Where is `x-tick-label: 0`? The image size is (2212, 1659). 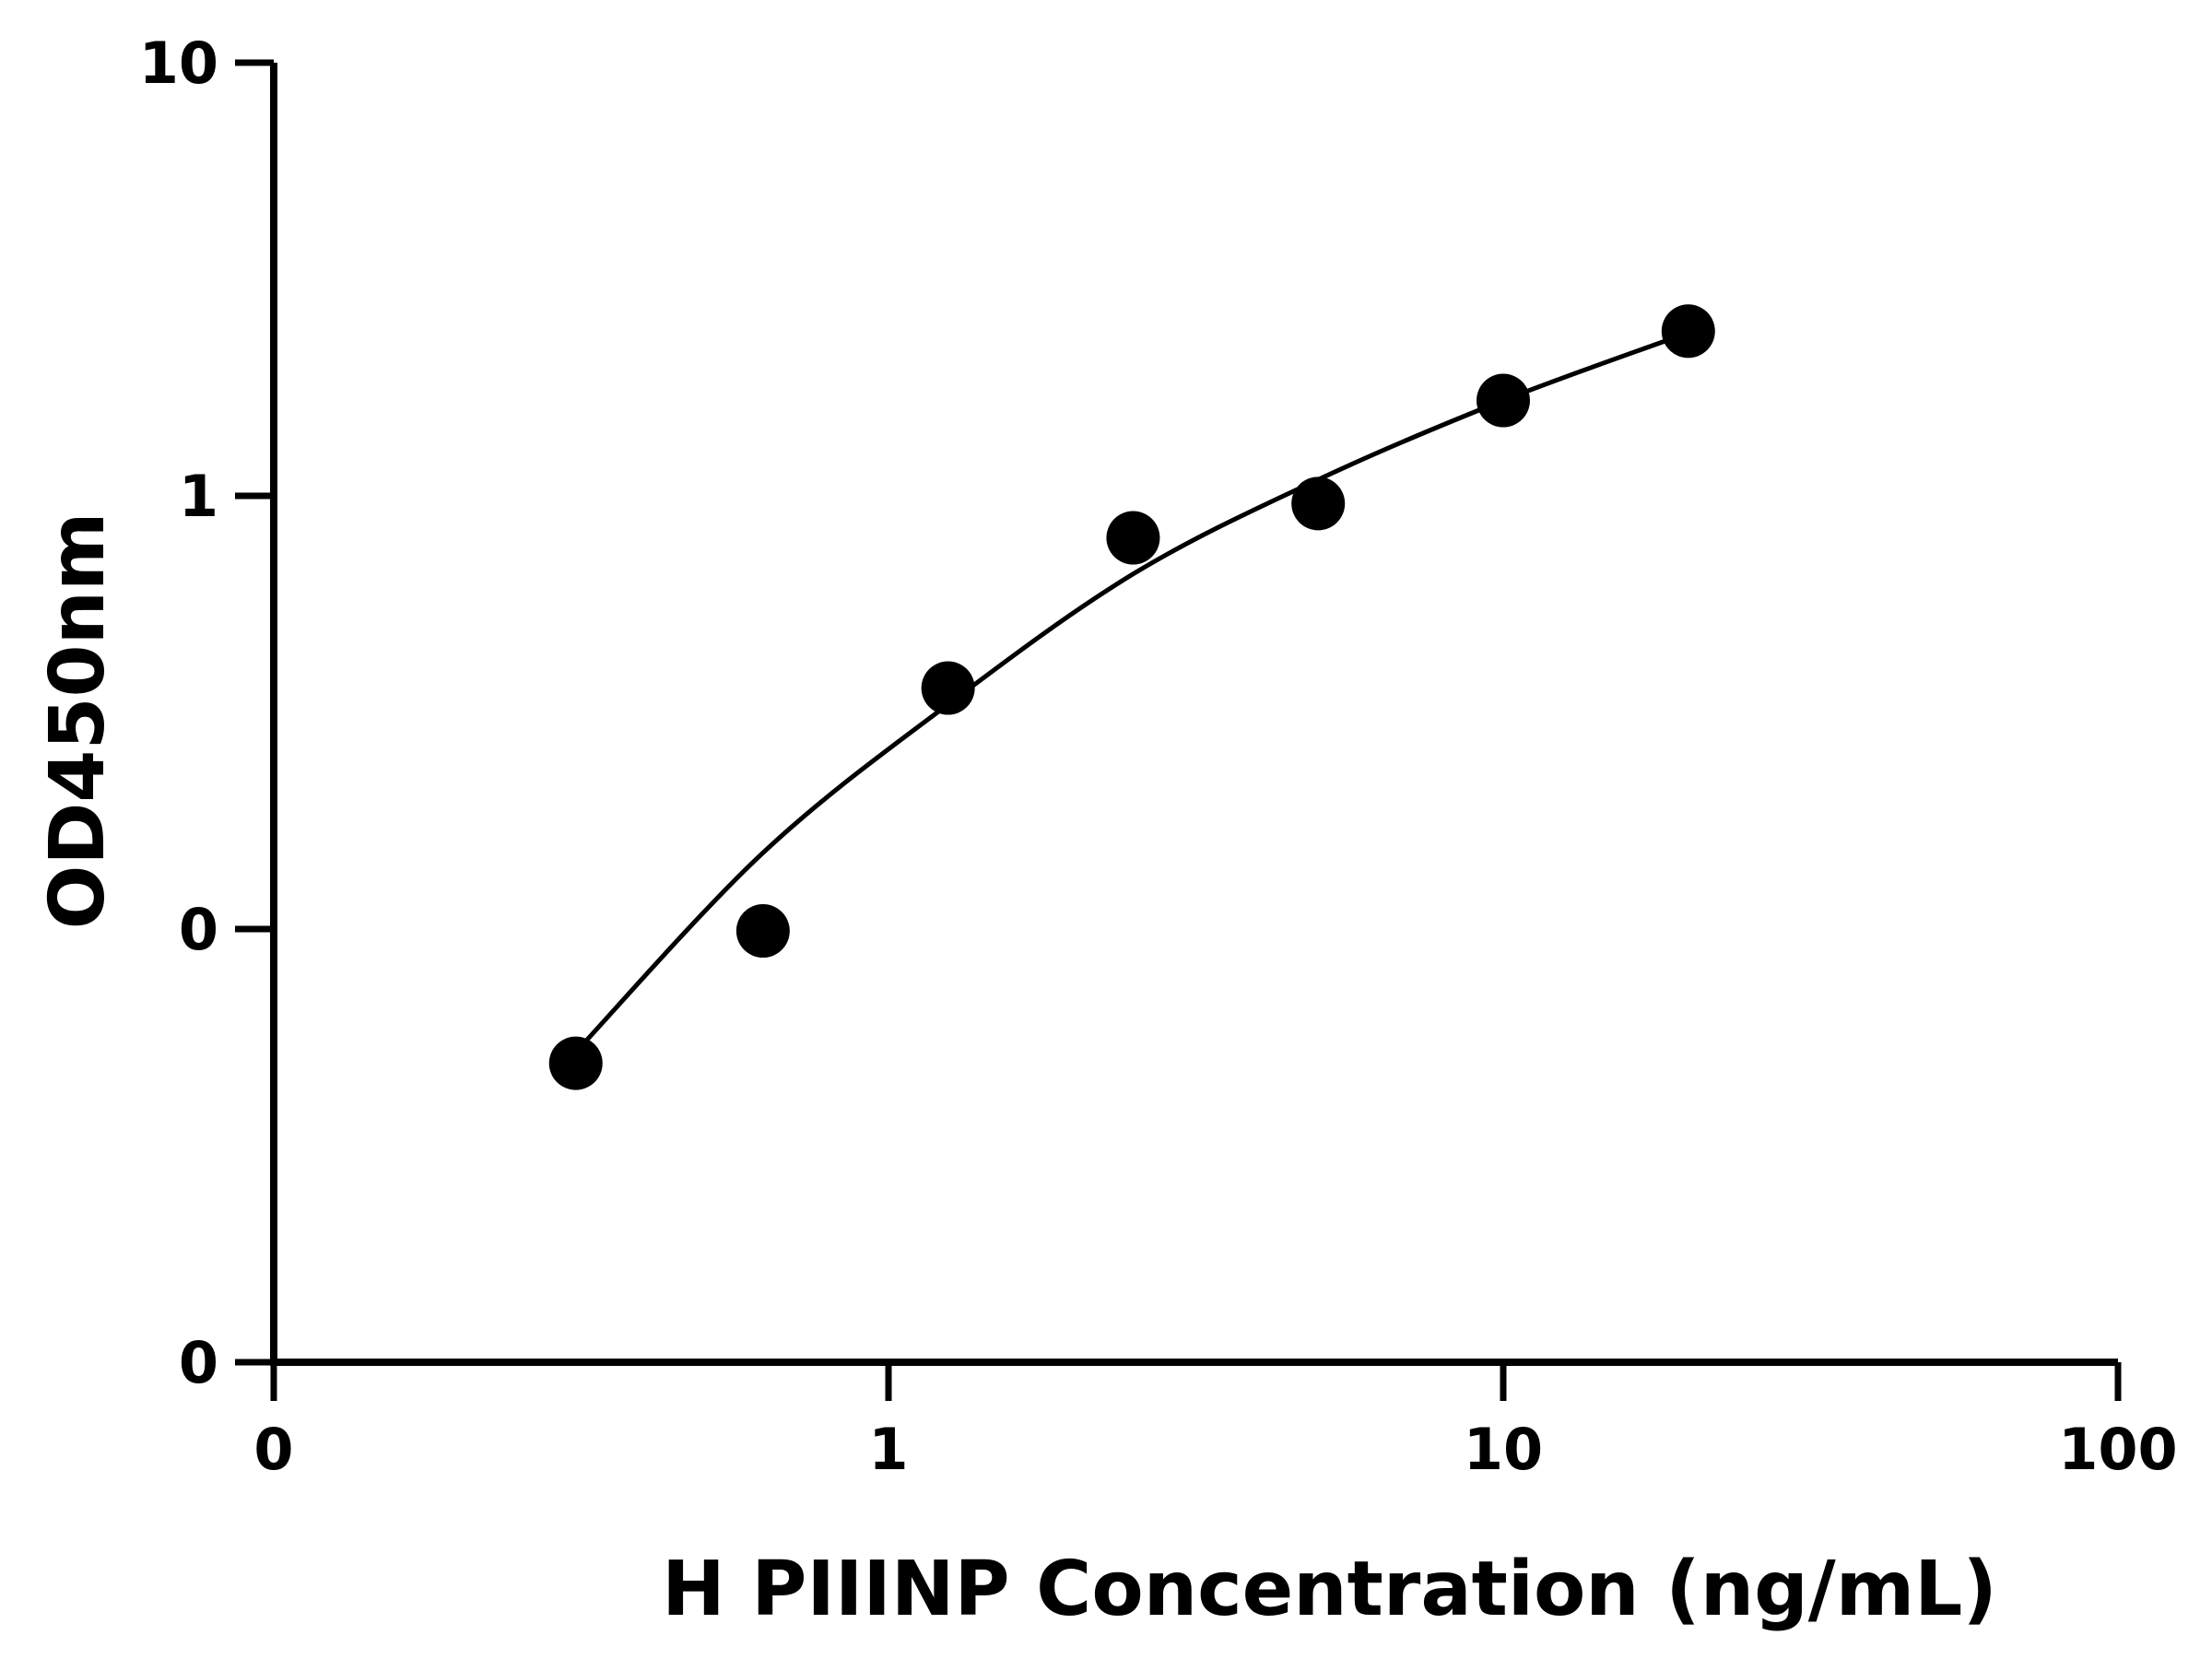
x-tick-label: 0 is located at coordinates (273, 1449).